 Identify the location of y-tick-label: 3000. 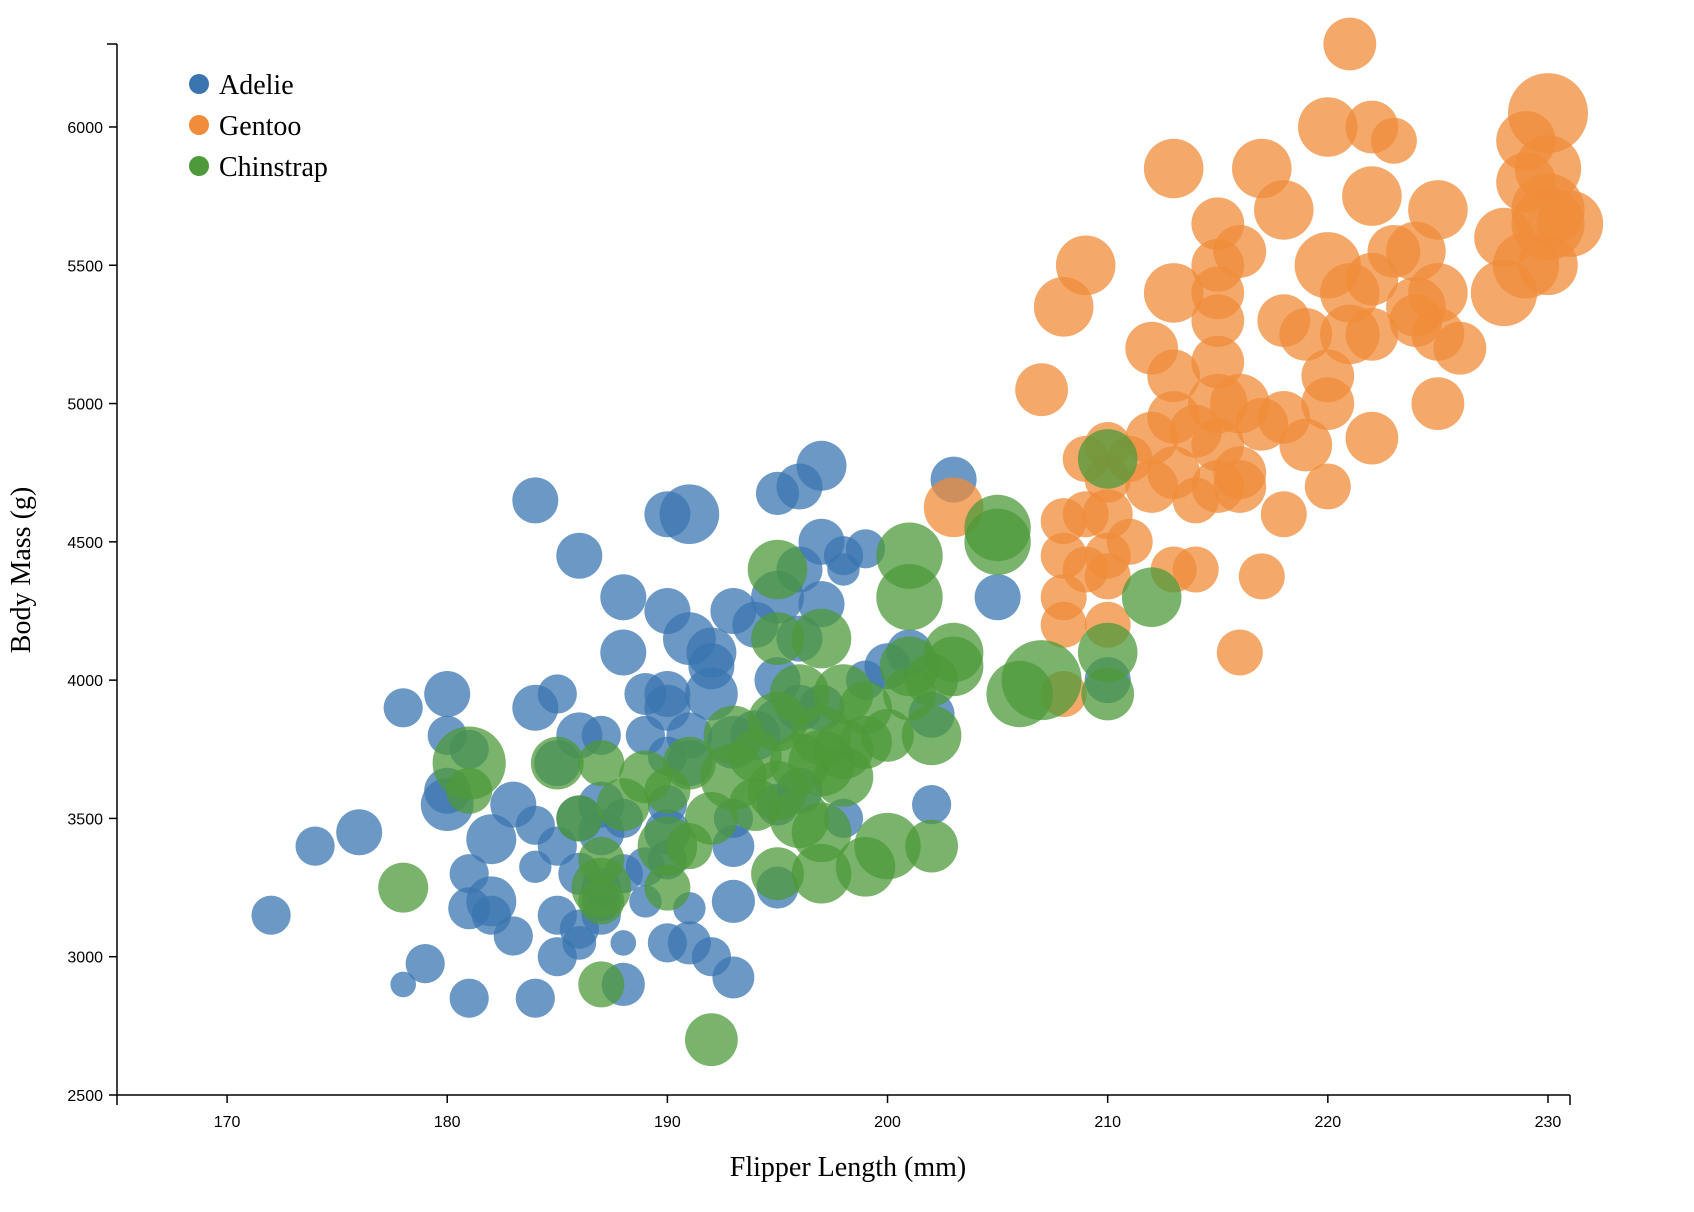
(85, 958).